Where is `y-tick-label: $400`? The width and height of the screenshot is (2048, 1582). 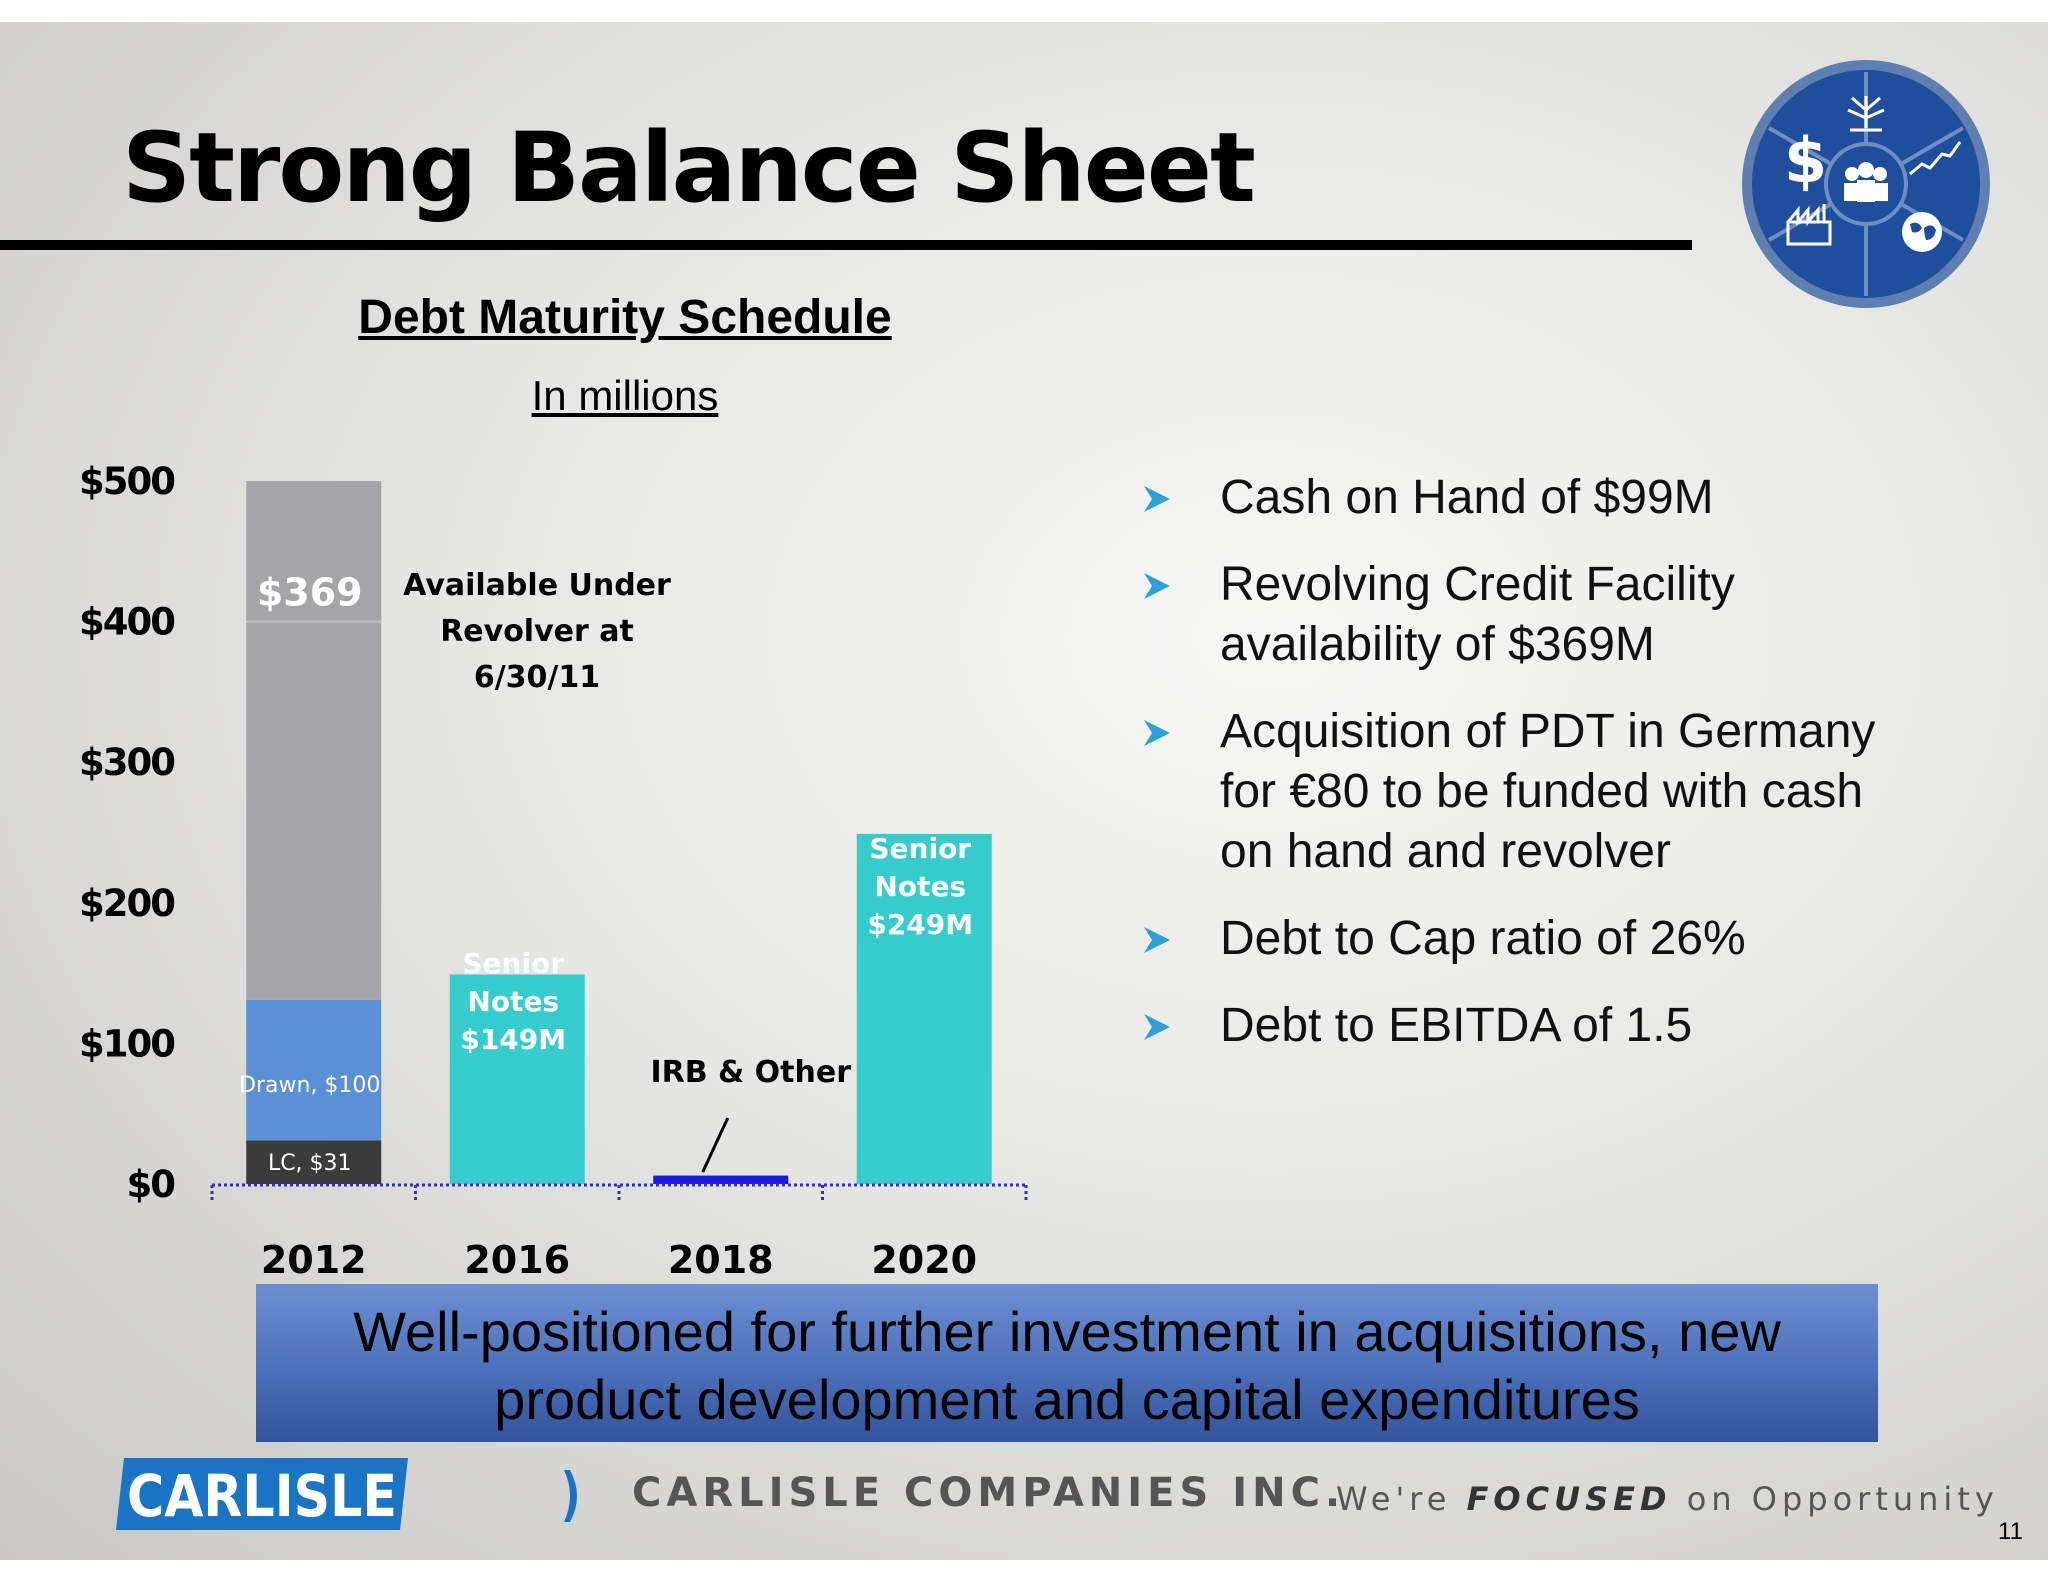 y-tick-label: $400 is located at coordinates (126, 622).